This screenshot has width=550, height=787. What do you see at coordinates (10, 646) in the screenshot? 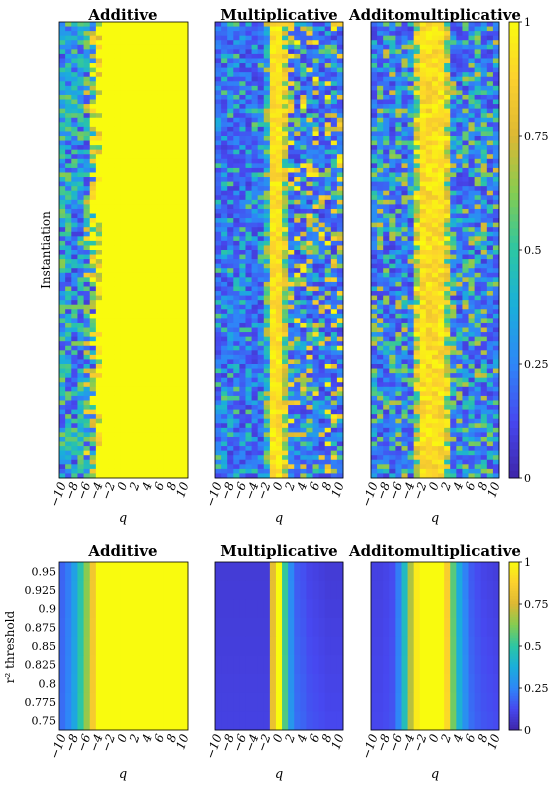
I see `y-axis-label-r2-threshold: r² threshold` at bounding box center [10, 646].